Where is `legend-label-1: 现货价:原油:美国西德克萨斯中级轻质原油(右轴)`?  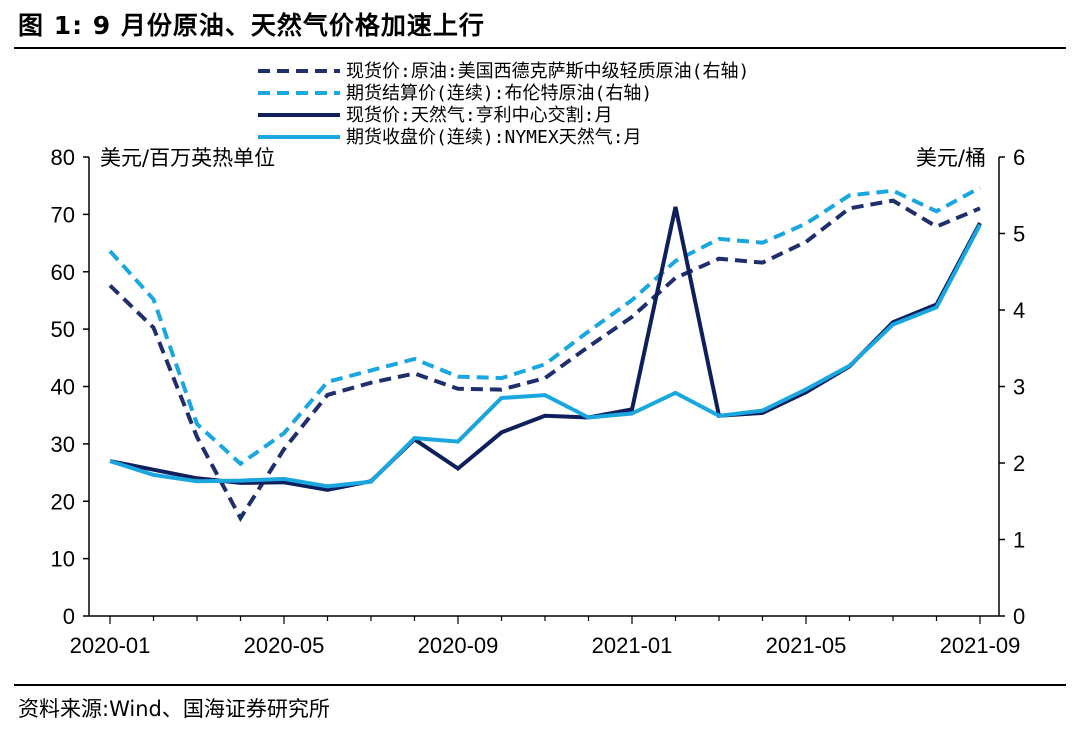
legend-label-1: 现货价:原油:美国西德克萨斯中级轻质原油(右轴) is located at coordinates (547, 71).